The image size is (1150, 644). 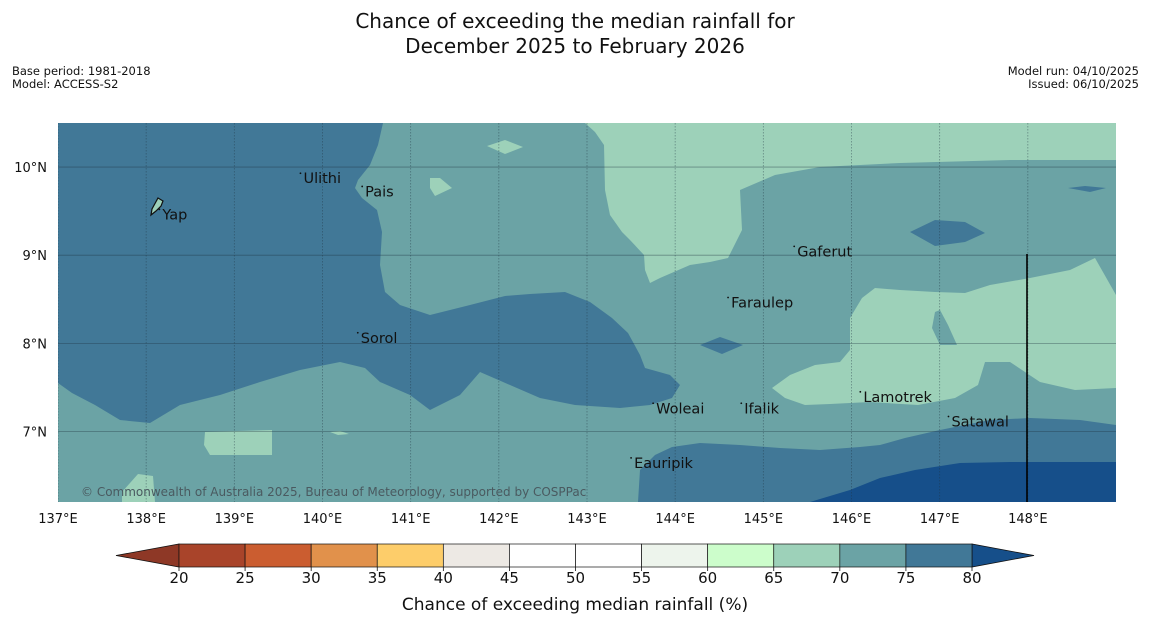 What do you see at coordinates (575, 578) in the screenshot?
I see `colorbar-tick-label: 50` at bounding box center [575, 578].